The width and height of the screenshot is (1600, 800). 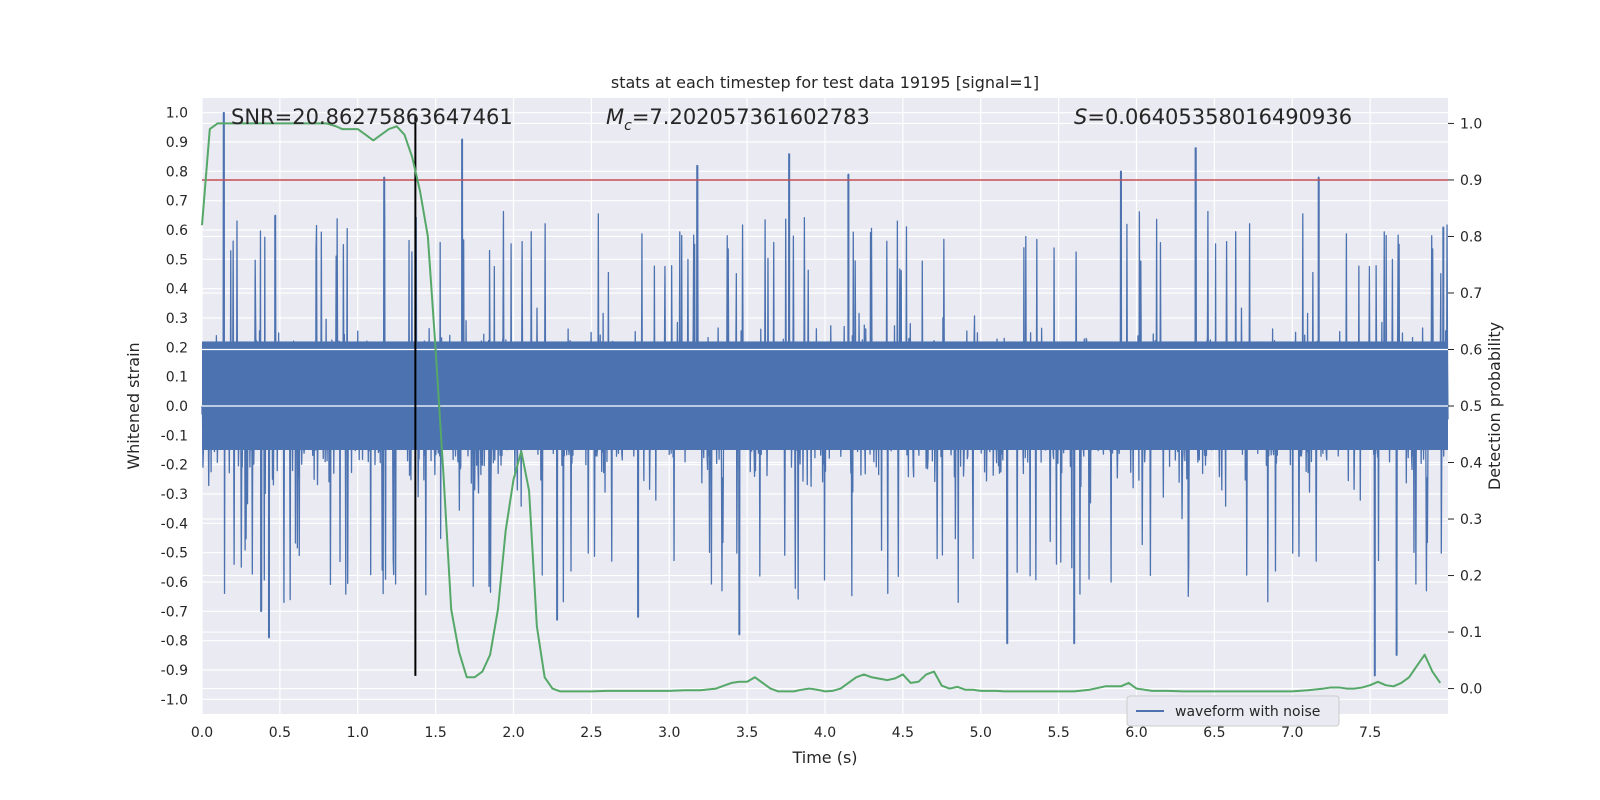 What do you see at coordinates (177, 348) in the screenshot?
I see `y-tick-label: 0.2` at bounding box center [177, 348].